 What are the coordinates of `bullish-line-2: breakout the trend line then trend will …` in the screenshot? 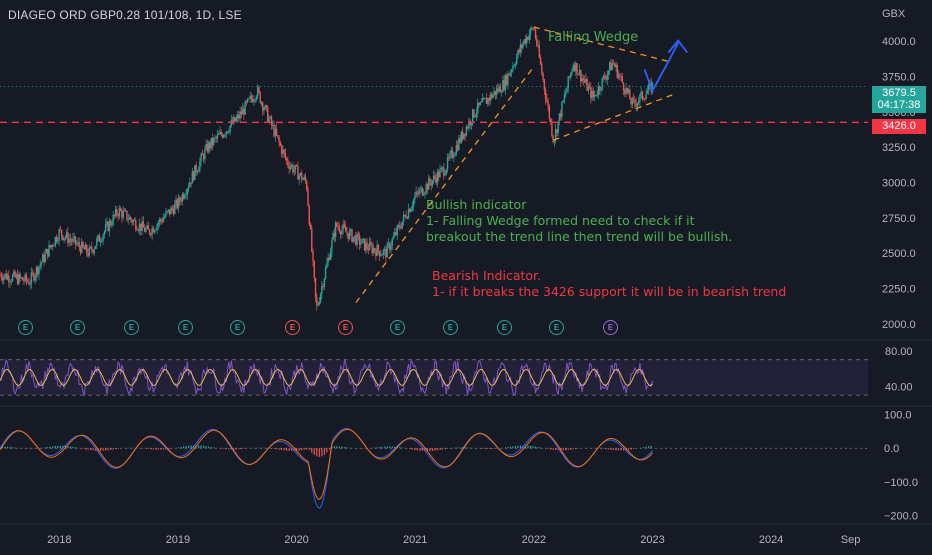 It's located at (579, 237).